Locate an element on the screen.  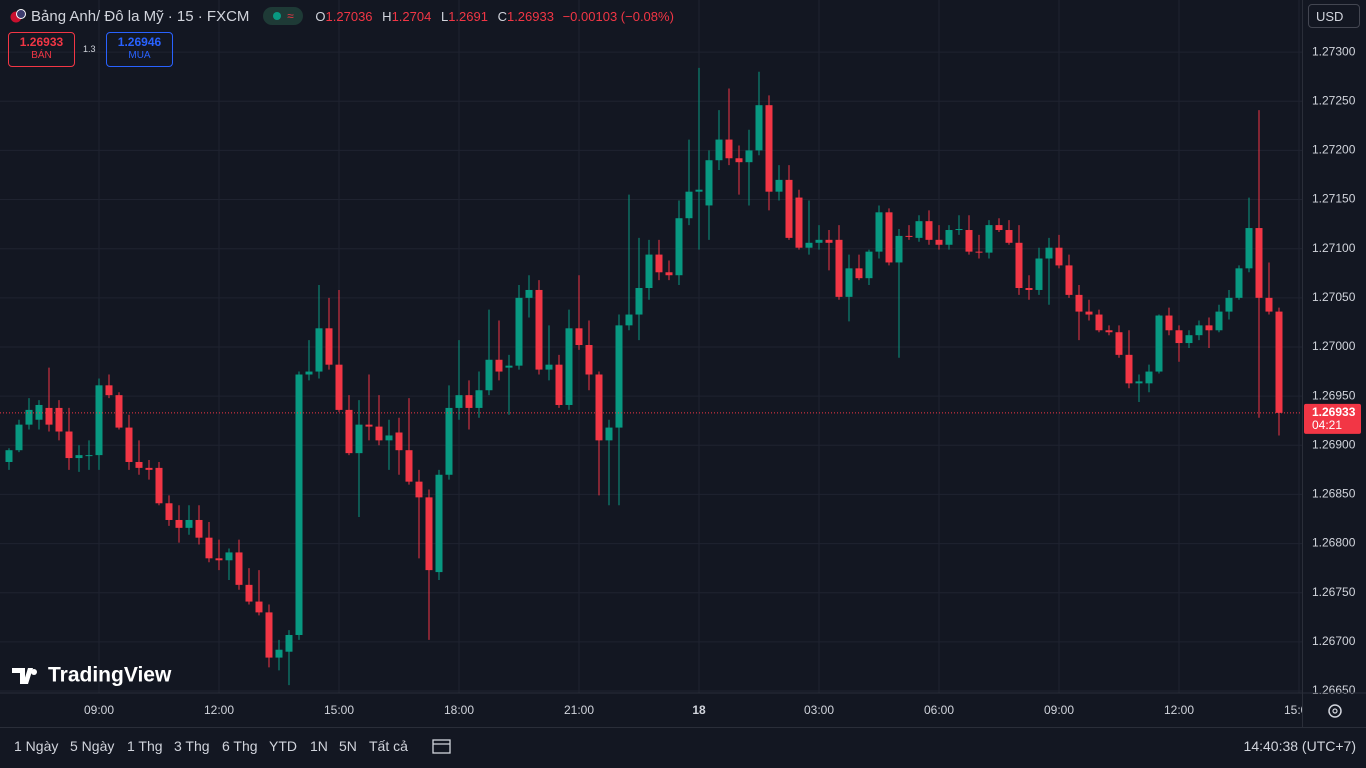
range-button: 1 Ngày is located at coordinates (36, 746).